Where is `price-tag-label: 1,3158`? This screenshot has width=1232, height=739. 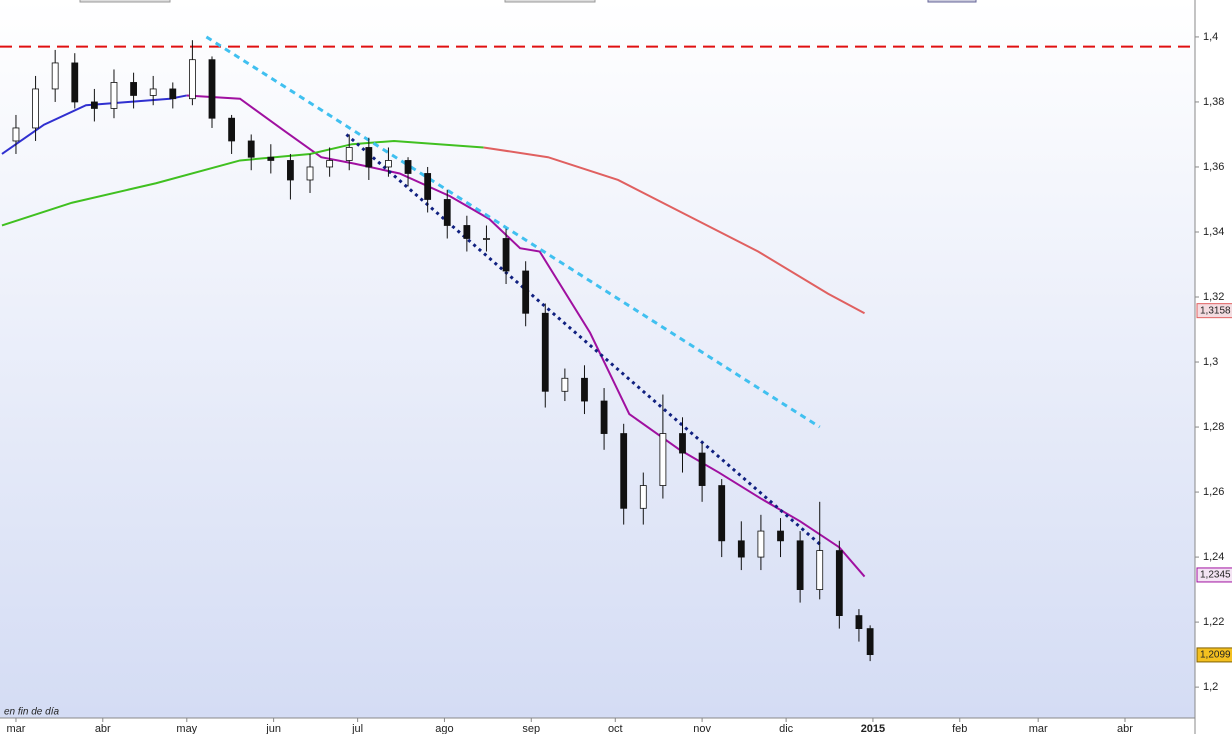 price-tag-label: 1,3158 is located at coordinates (1215, 310).